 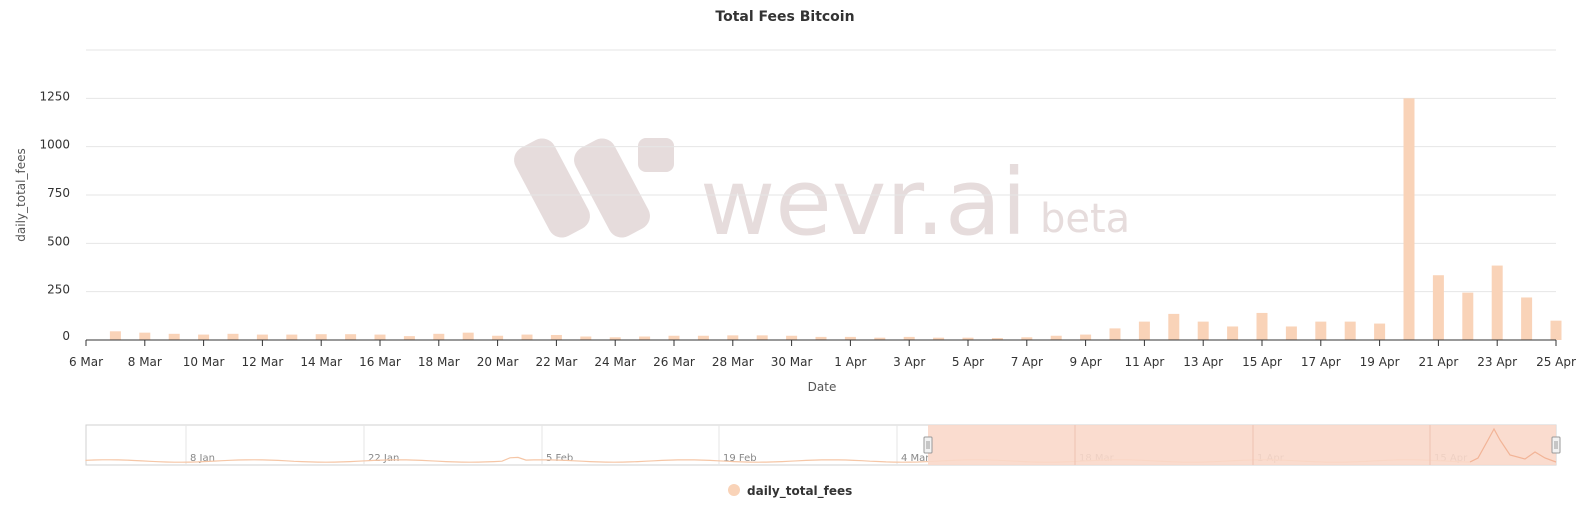 I want to click on y-tick-label: 500, so click(x=58, y=241).